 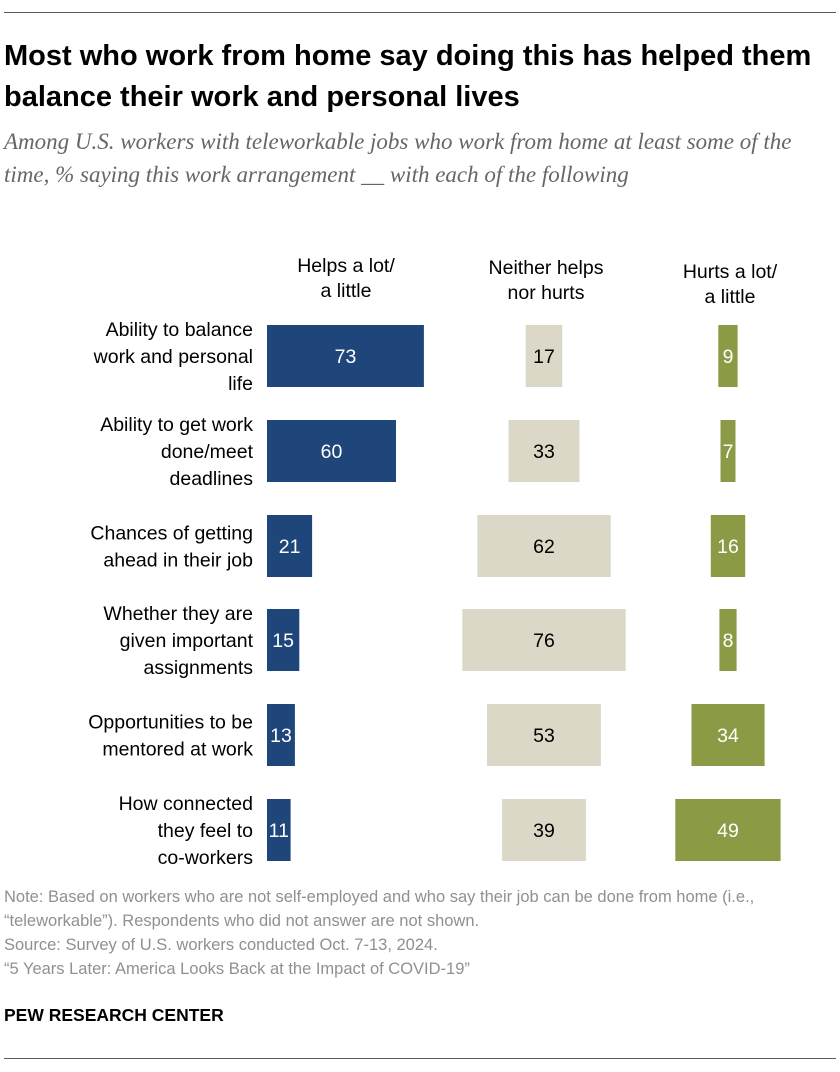 What do you see at coordinates (170, 736) in the screenshot?
I see `category-label: Opportunities to be mentored at work` at bounding box center [170, 736].